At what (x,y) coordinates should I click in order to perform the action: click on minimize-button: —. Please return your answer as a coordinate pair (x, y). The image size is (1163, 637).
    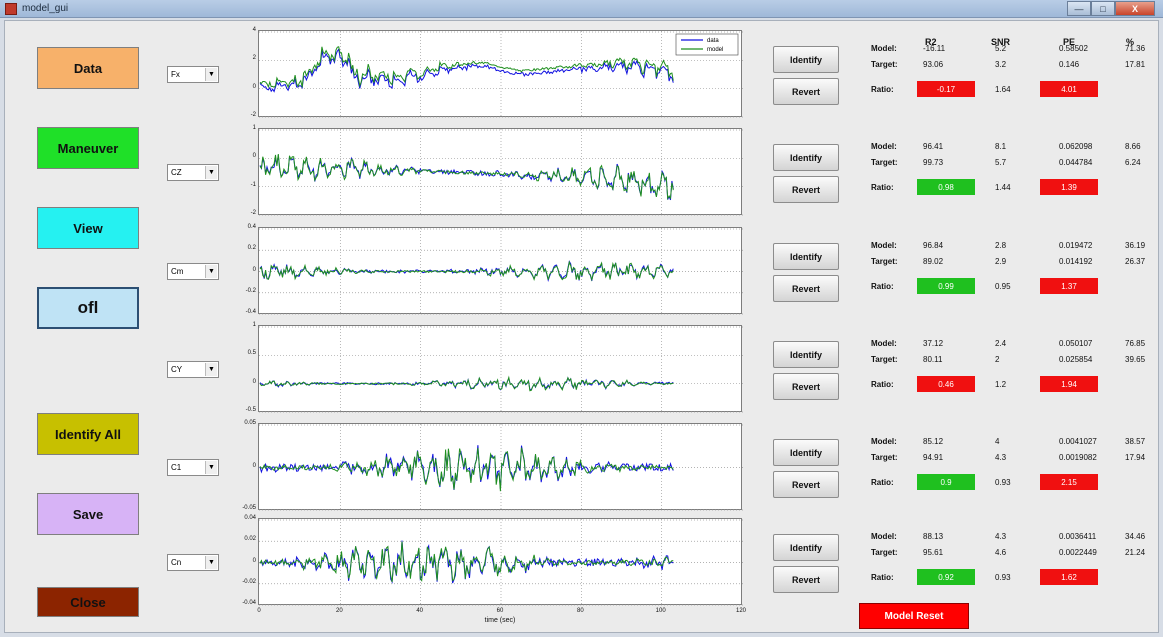
    Looking at the image, I should click on (1079, 8).